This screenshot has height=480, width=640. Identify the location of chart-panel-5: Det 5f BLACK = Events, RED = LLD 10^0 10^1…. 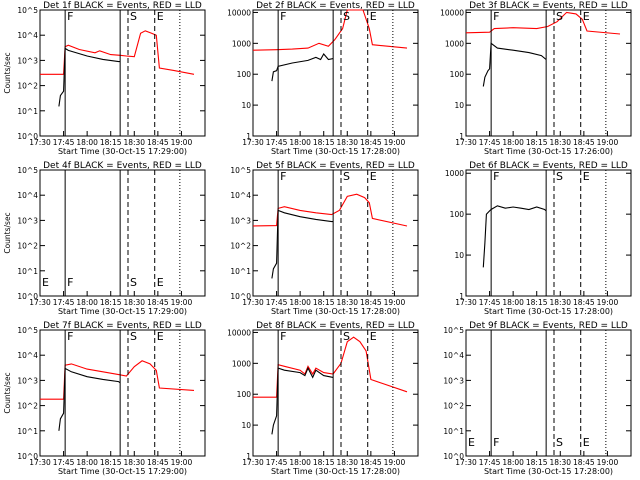
(324, 238).